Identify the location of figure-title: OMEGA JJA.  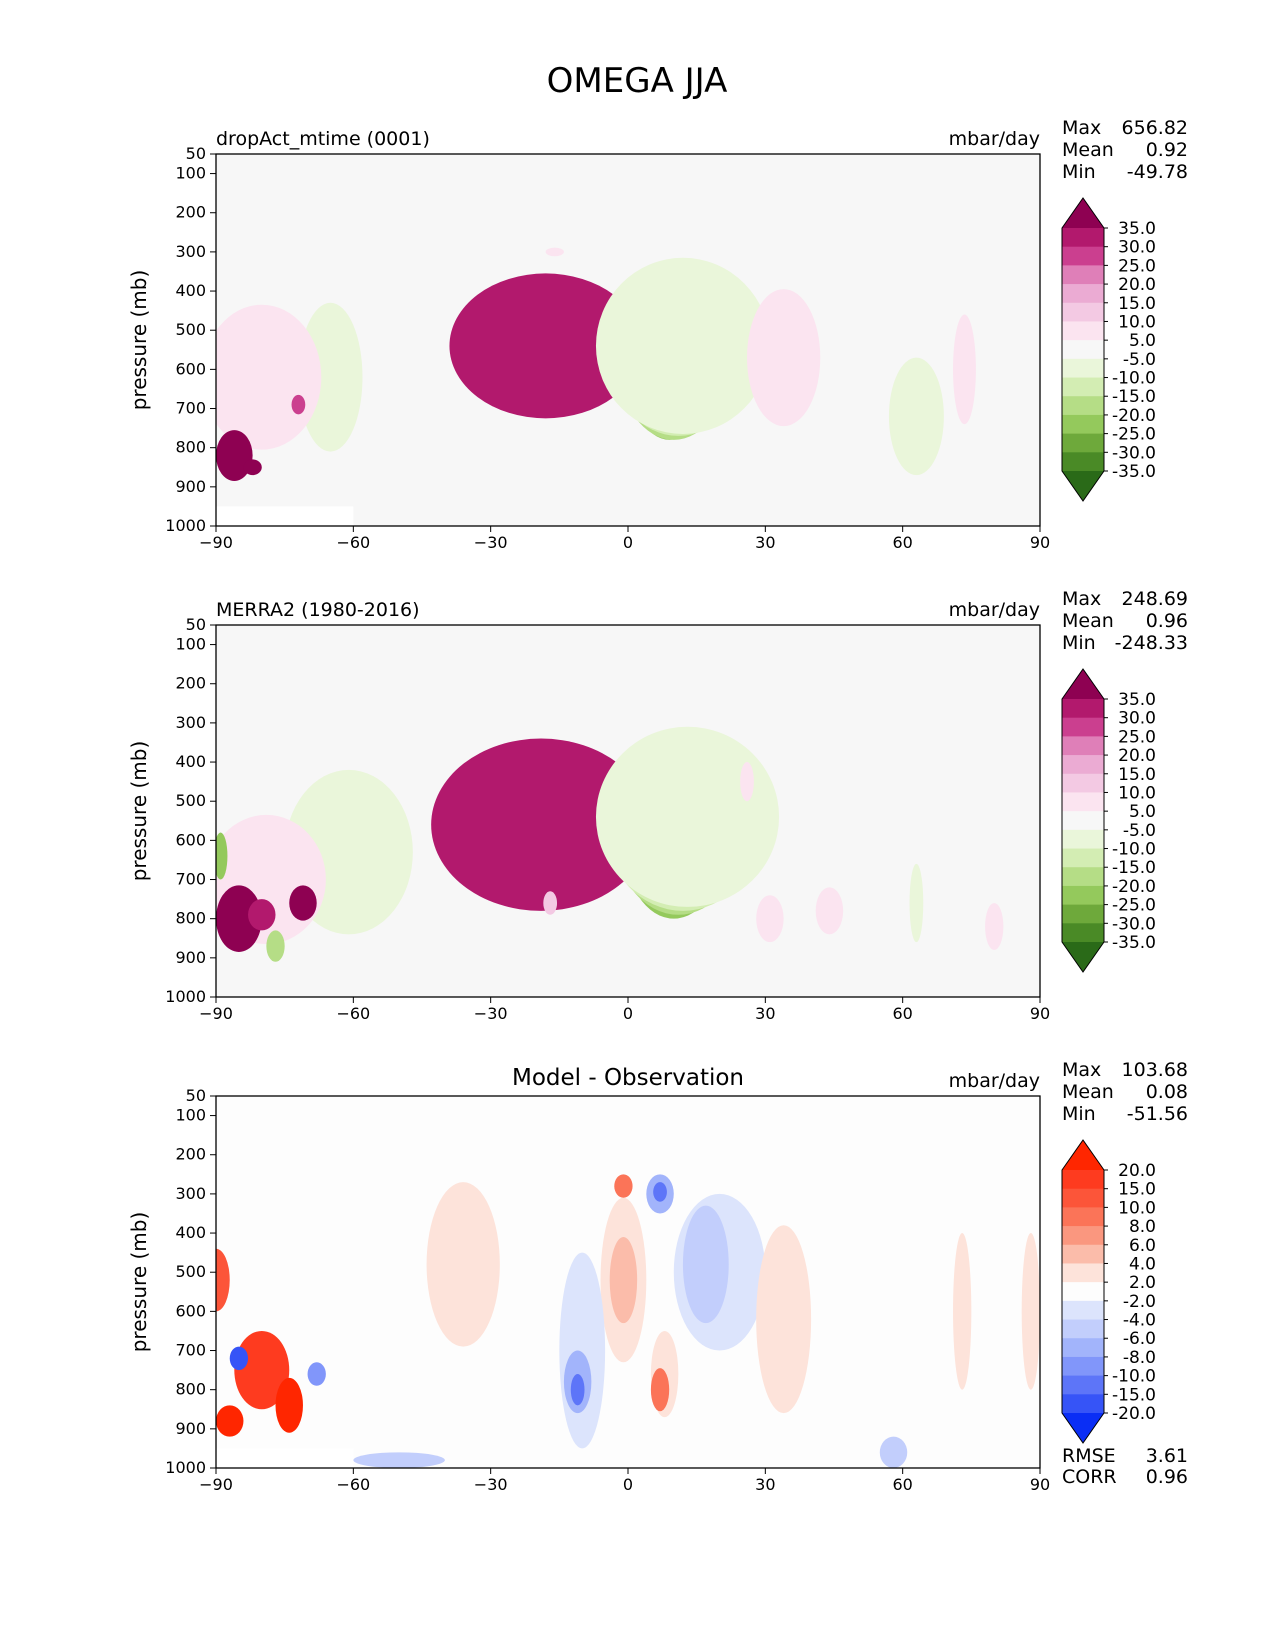
(637, 81).